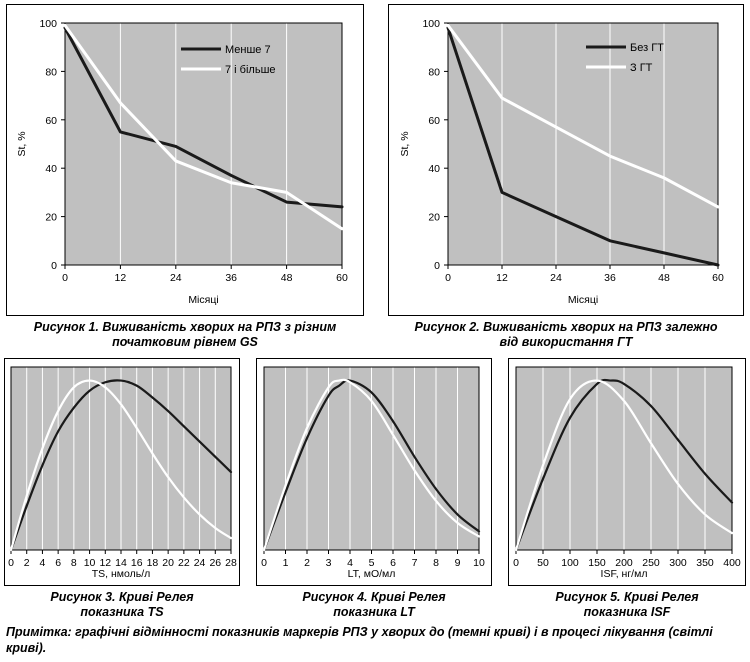  Describe the element at coordinates (597, 563) in the screenshot. I see `x-tick-label: 150` at that location.